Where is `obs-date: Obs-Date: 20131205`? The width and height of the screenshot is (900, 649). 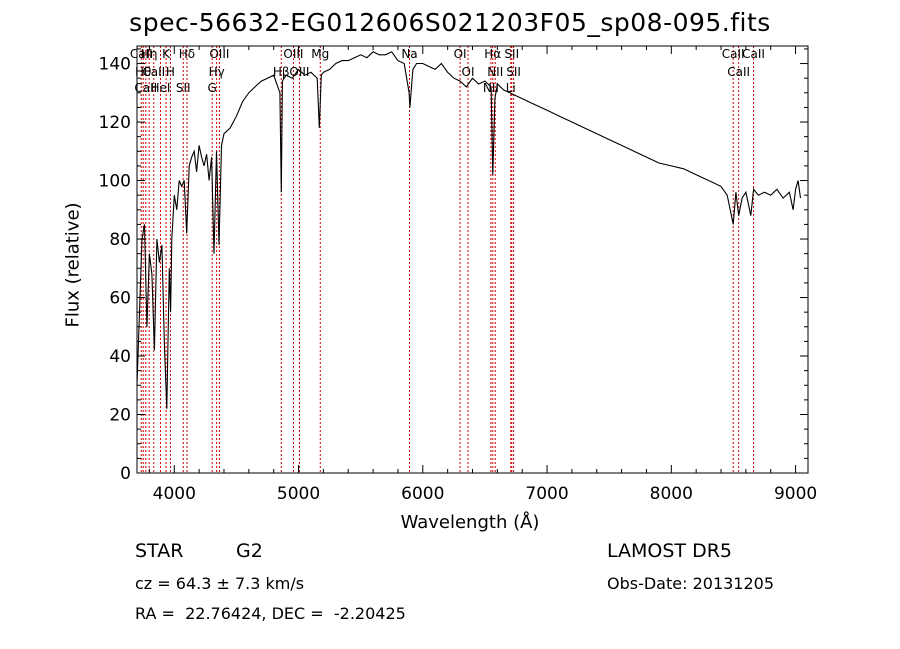
obs-date: Obs-Date: 20131205 is located at coordinates (691, 583).